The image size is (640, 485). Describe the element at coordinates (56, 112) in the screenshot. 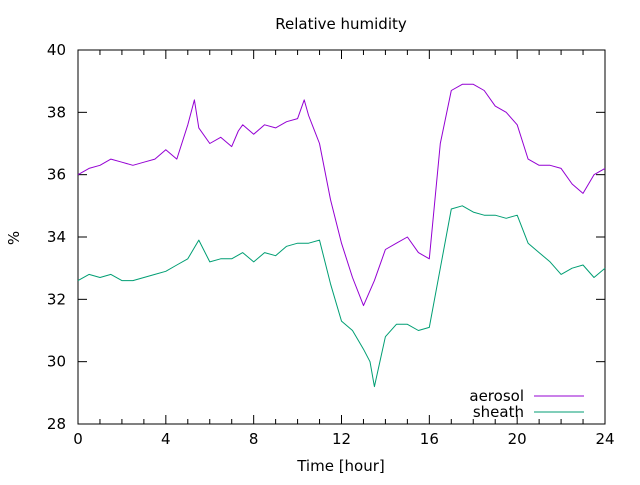

I see `y-tick-label: 38` at that location.